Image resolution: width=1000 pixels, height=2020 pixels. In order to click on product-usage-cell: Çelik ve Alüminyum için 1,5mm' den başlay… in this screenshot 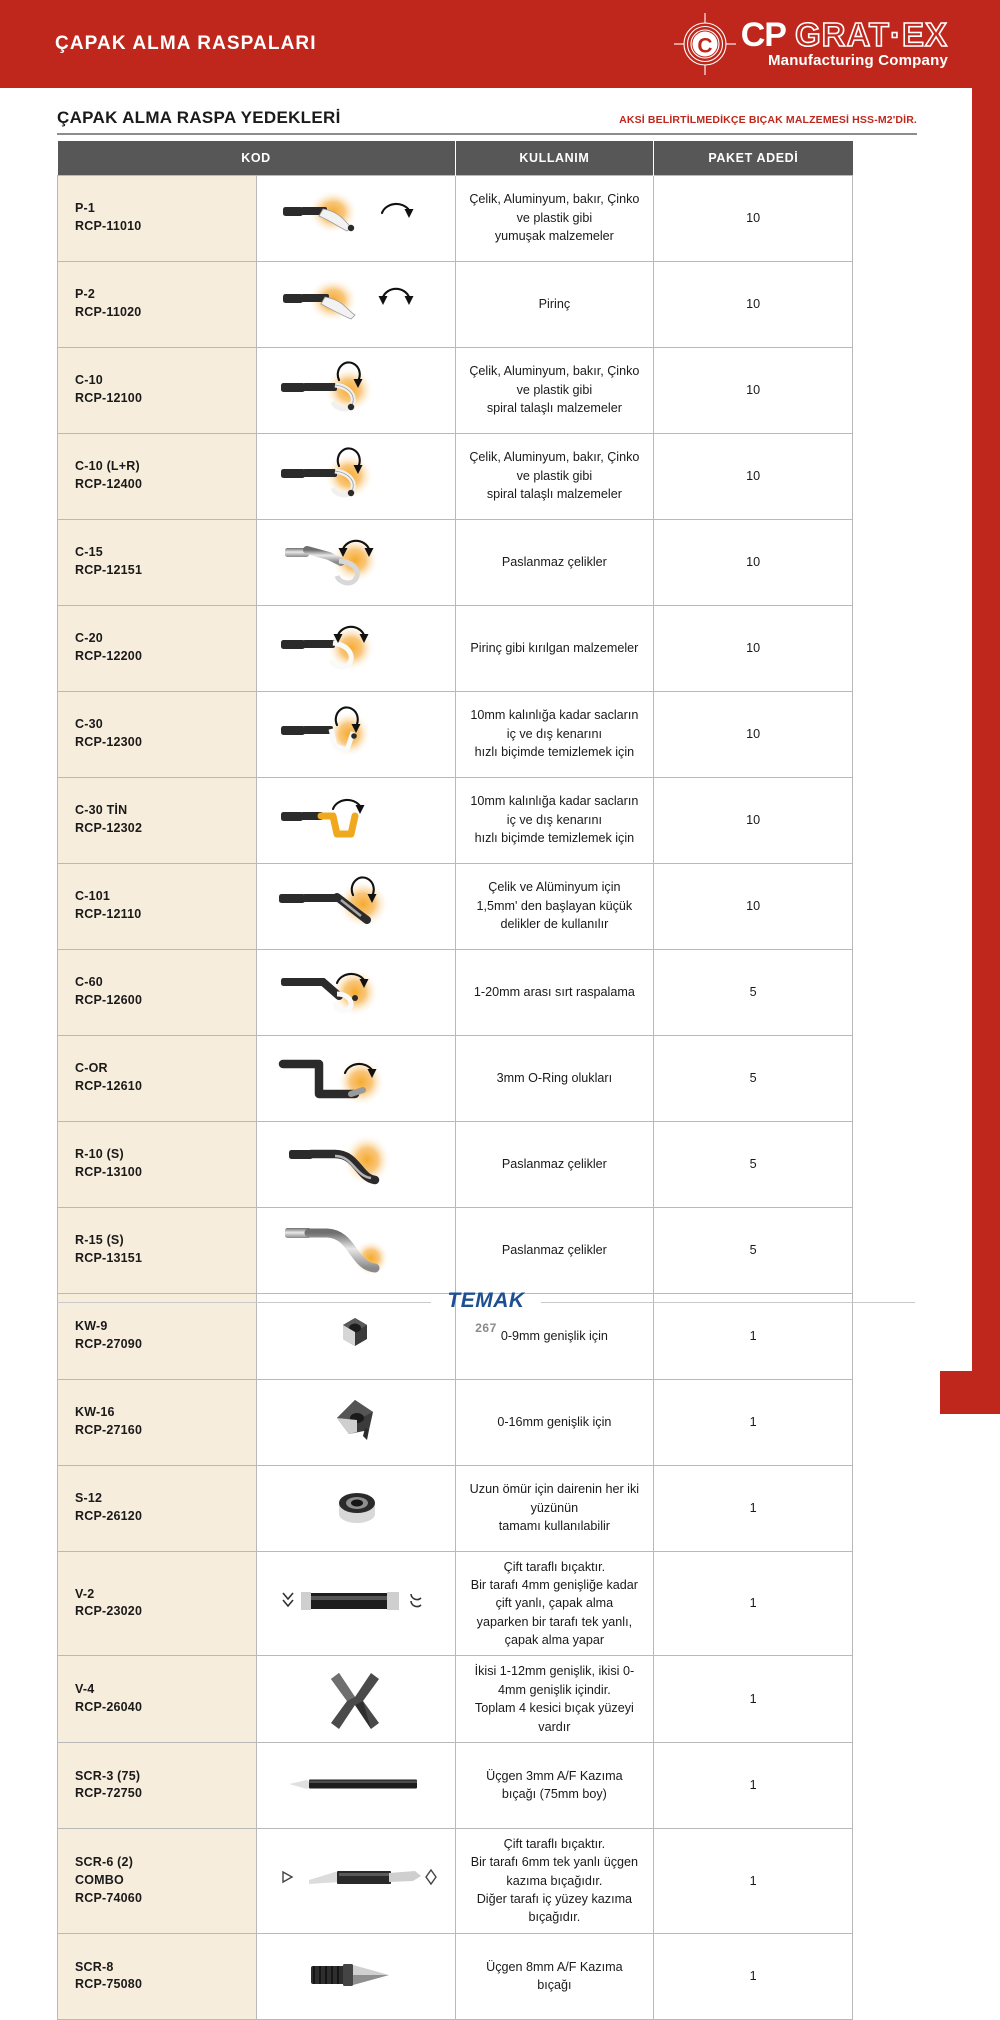, I will do `click(555, 906)`.